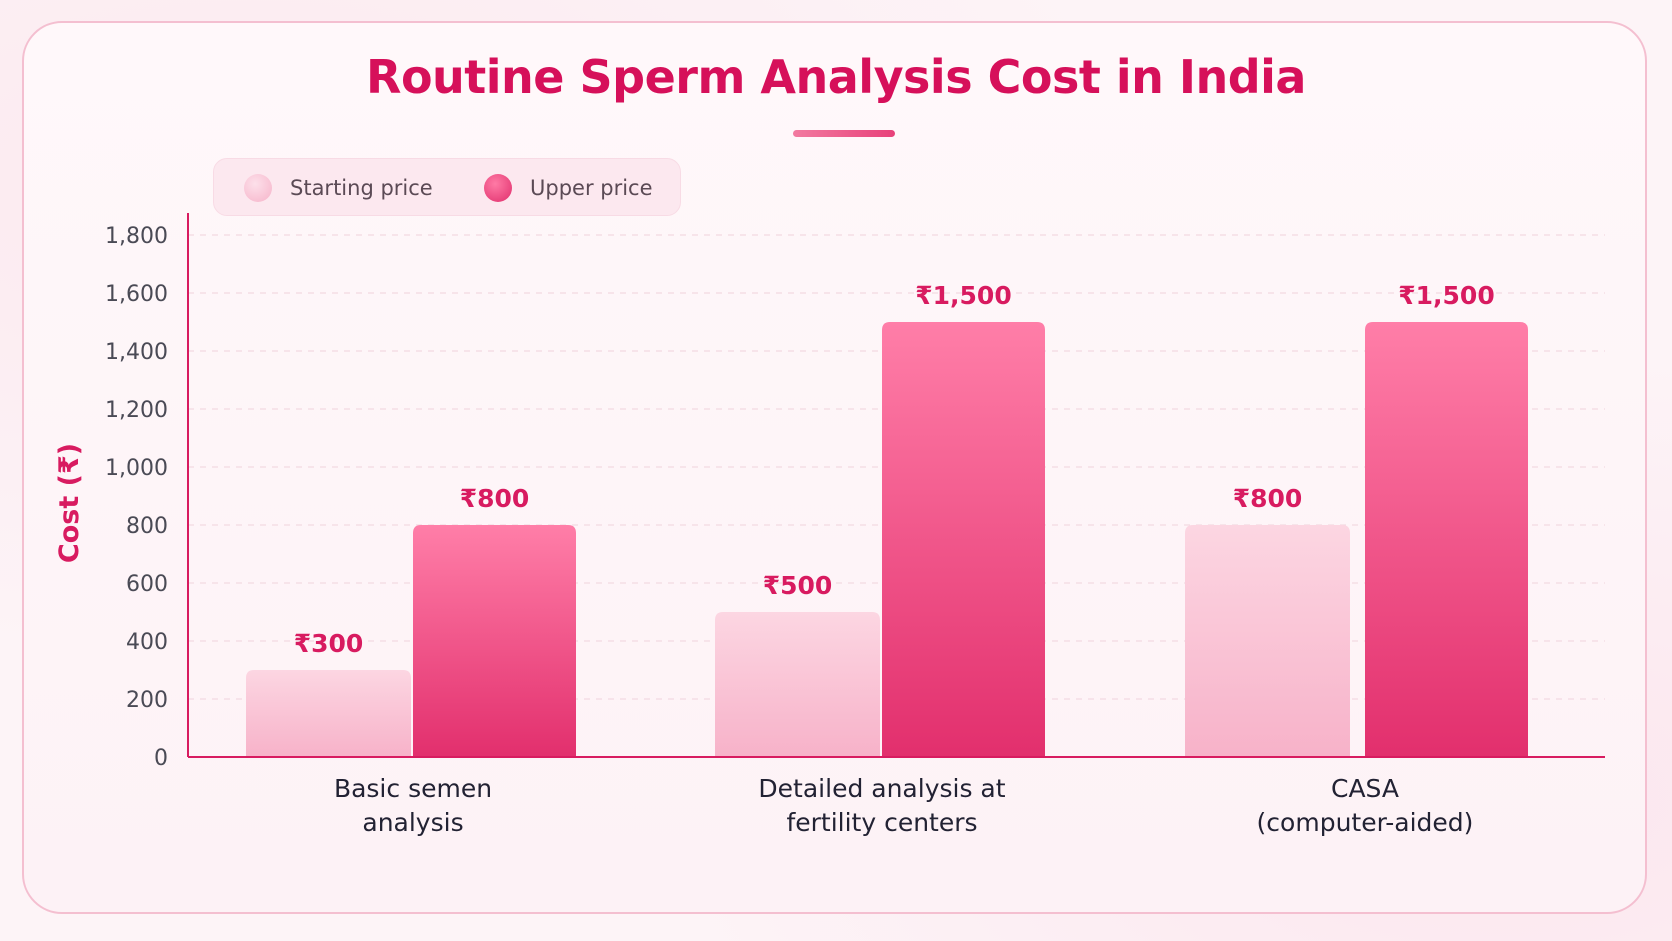 This screenshot has height=941, width=1672. What do you see at coordinates (161, 758) in the screenshot?
I see `y-tick-label: 0` at bounding box center [161, 758].